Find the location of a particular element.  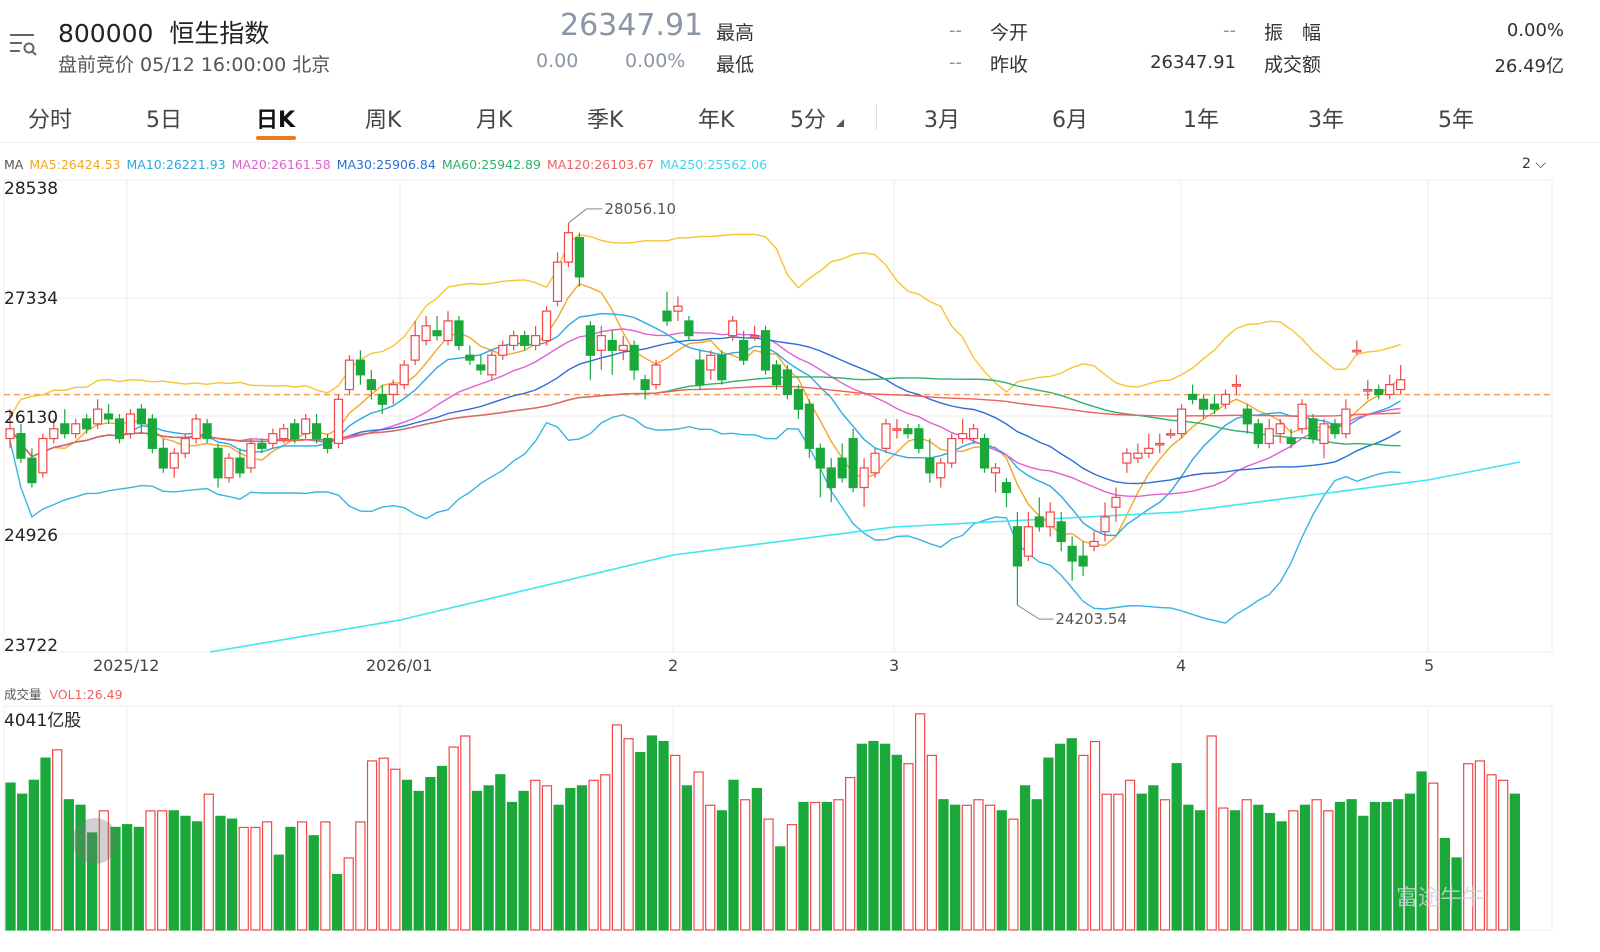

tab-intraday: 分时 is located at coordinates (50, 120).